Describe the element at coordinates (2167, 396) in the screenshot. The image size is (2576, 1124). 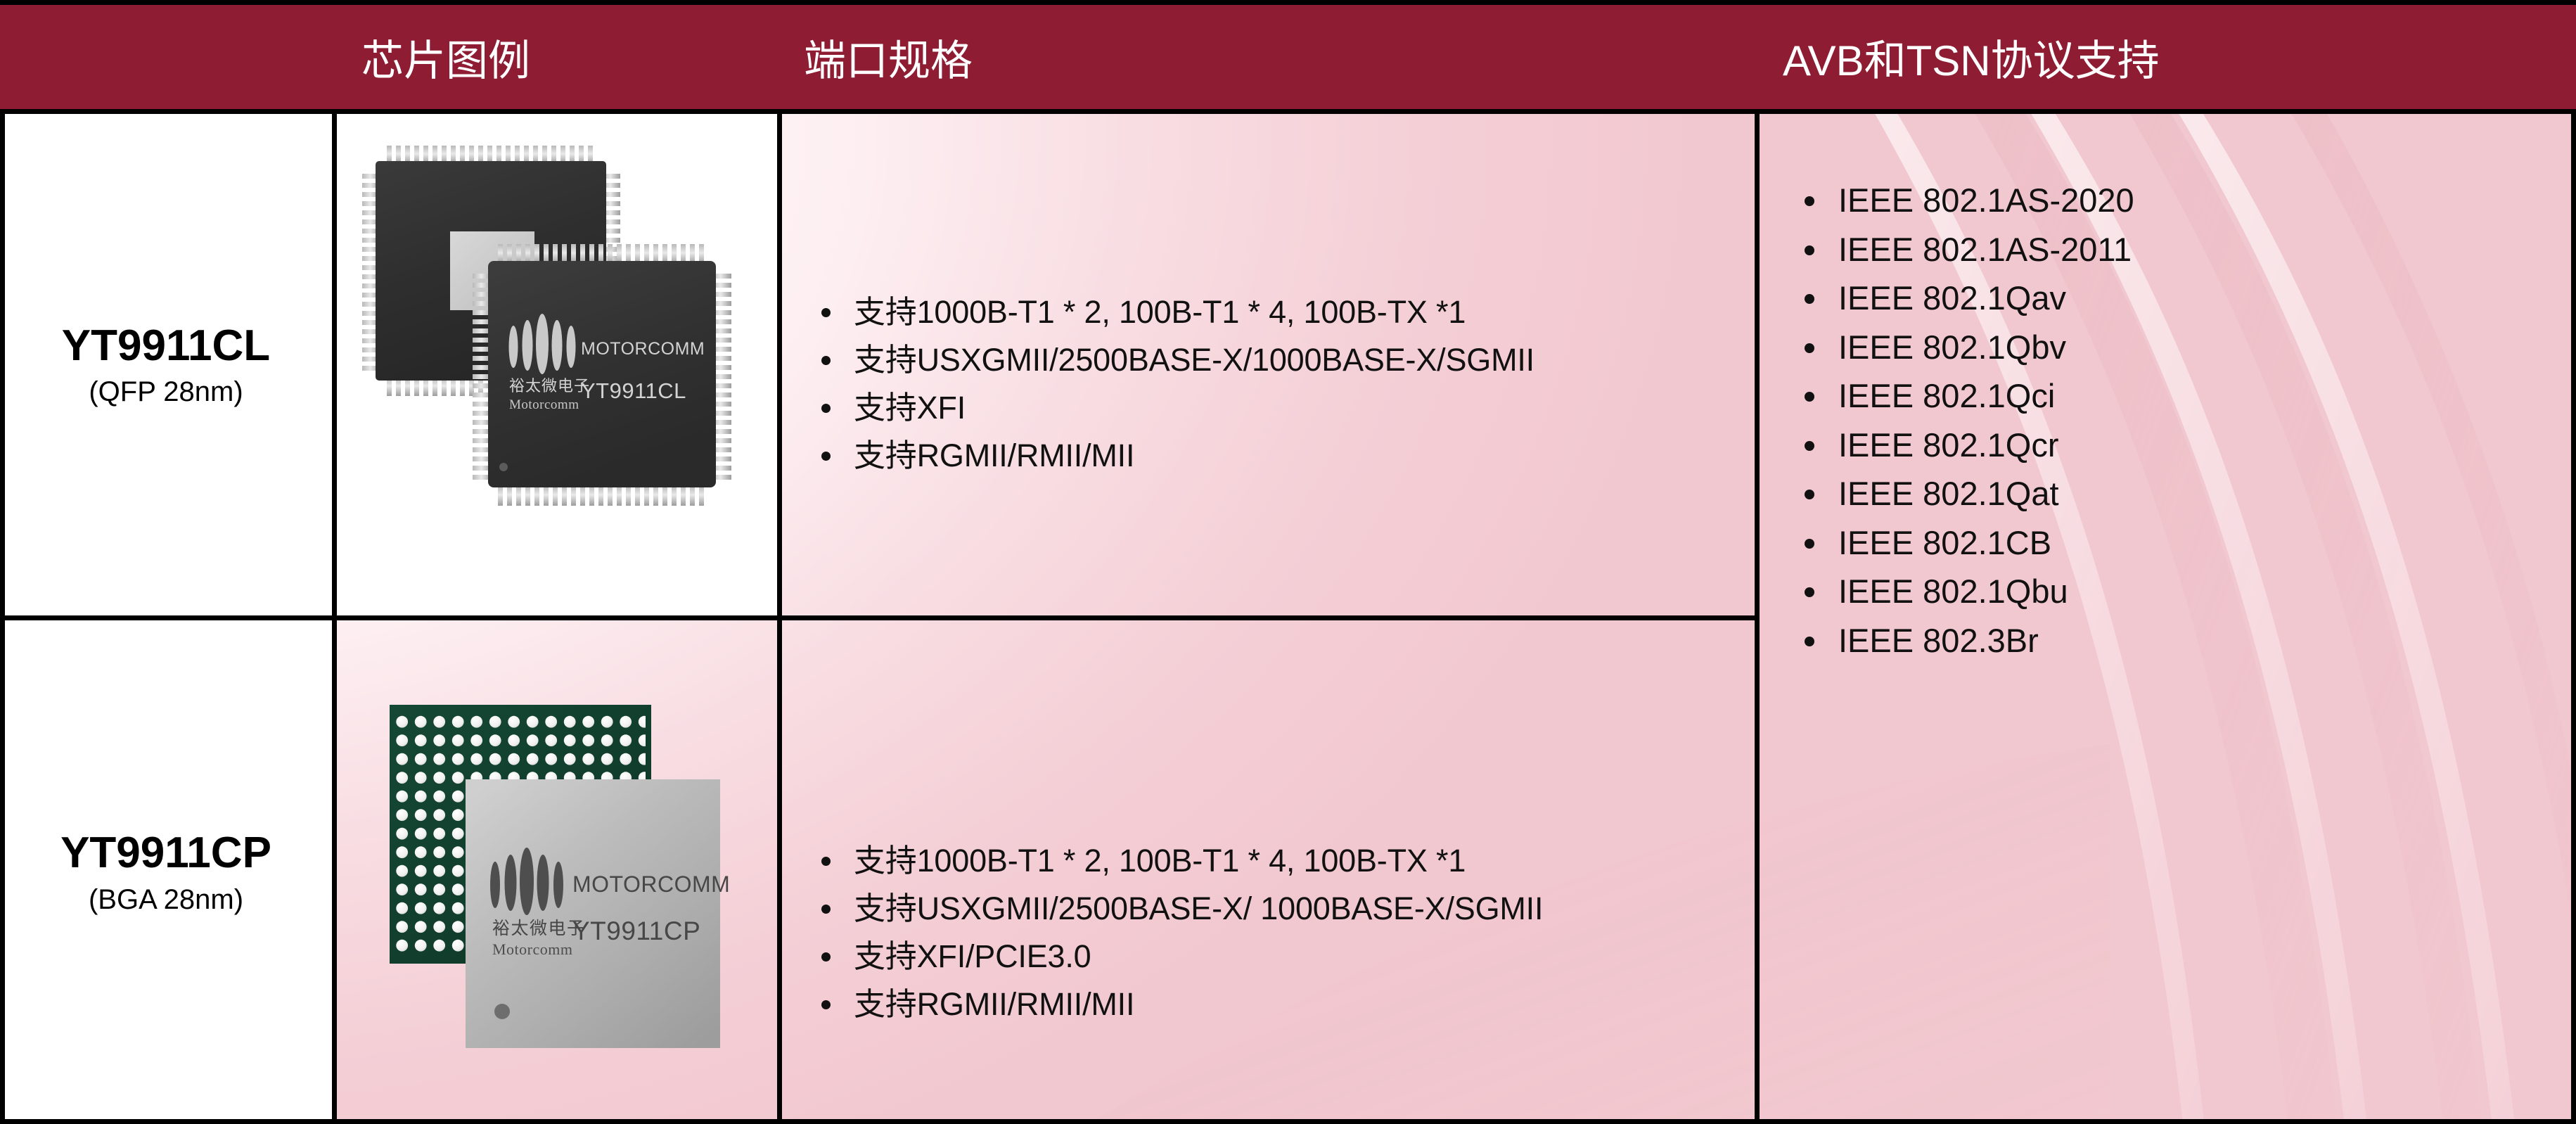
I see `protocol-item: IEEE 802.1Qci` at that location.